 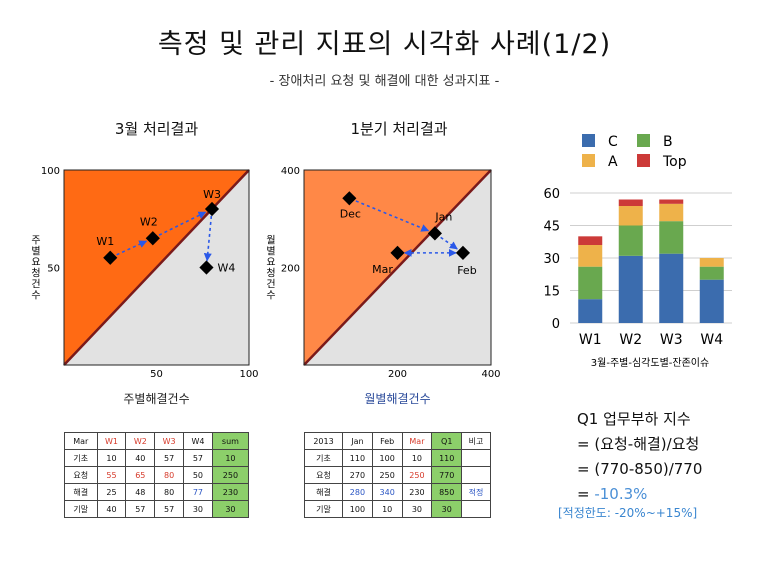 I want to click on table-cell: 77, so click(x=198, y=492).